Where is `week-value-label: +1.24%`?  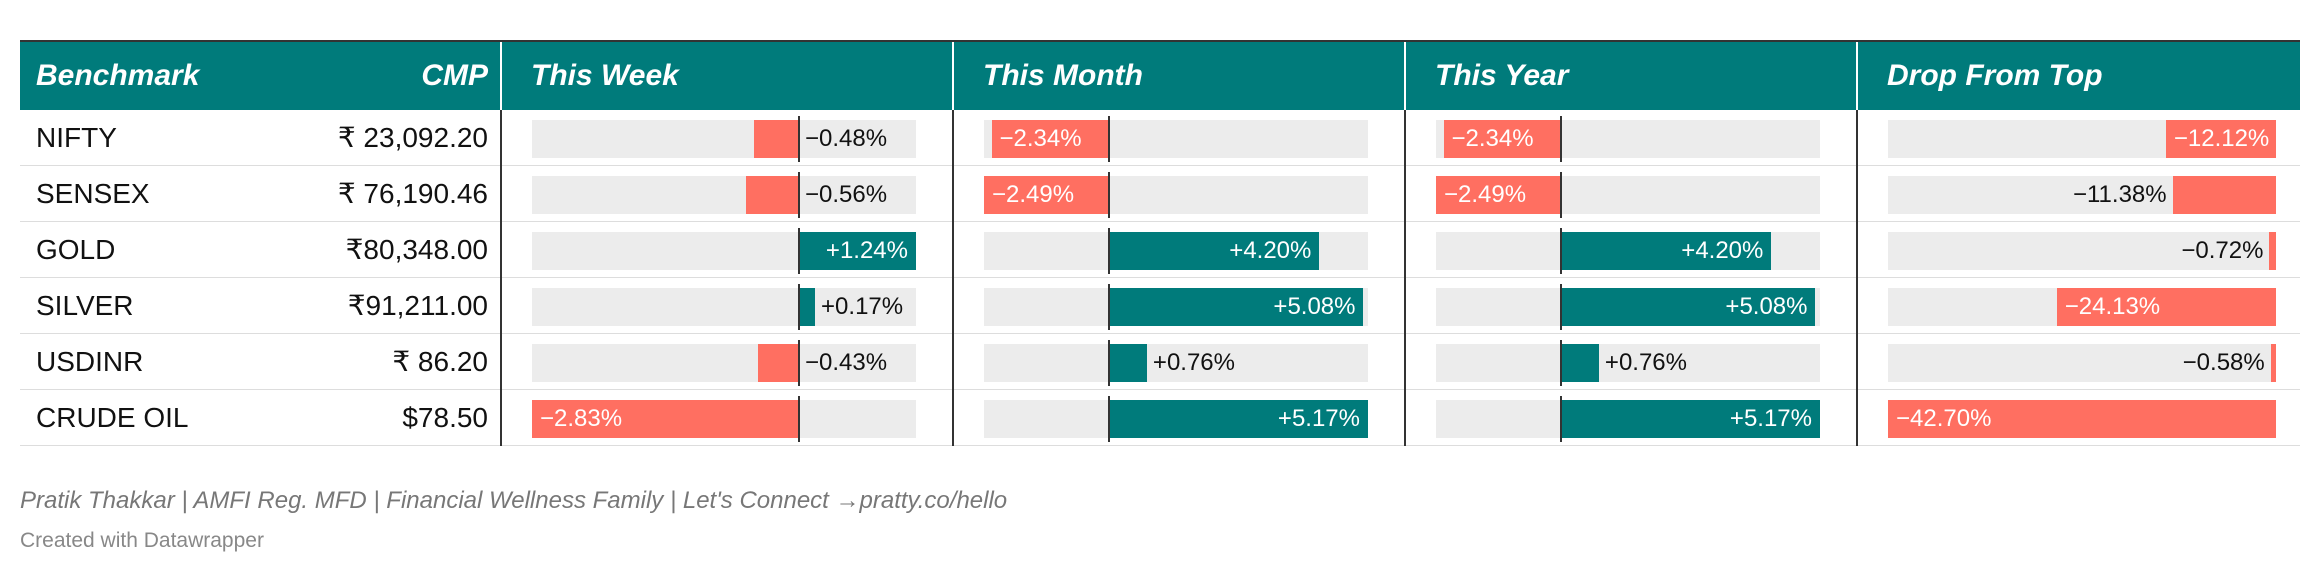 week-value-label: +1.24% is located at coordinates (866, 250).